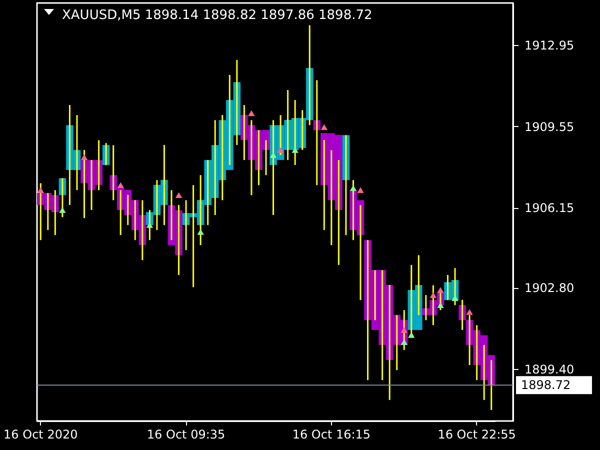 The image size is (600, 450). Describe the element at coordinates (217, 15) in the screenshot. I see `chart-title: XAUUSD,M5 1898.14 1898.82 1897.86 1898.72` at that location.